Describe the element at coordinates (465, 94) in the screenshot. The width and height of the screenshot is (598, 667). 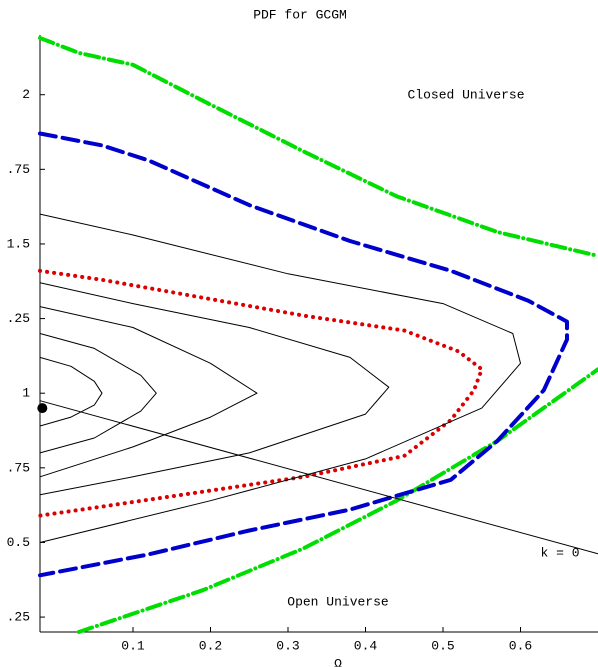
I see `annotation: Closed Universe` at that location.